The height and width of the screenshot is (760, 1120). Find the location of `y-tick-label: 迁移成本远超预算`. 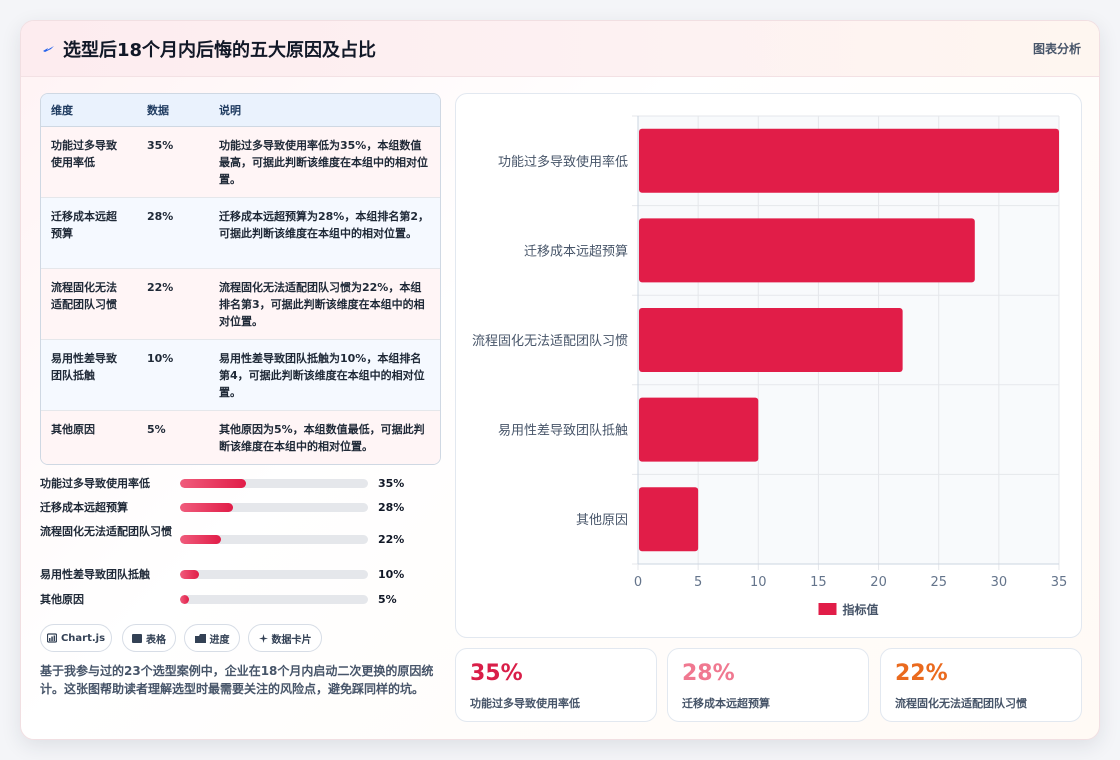

y-tick-label: 迁移成本远超预算 is located at coordinates (576, 251).